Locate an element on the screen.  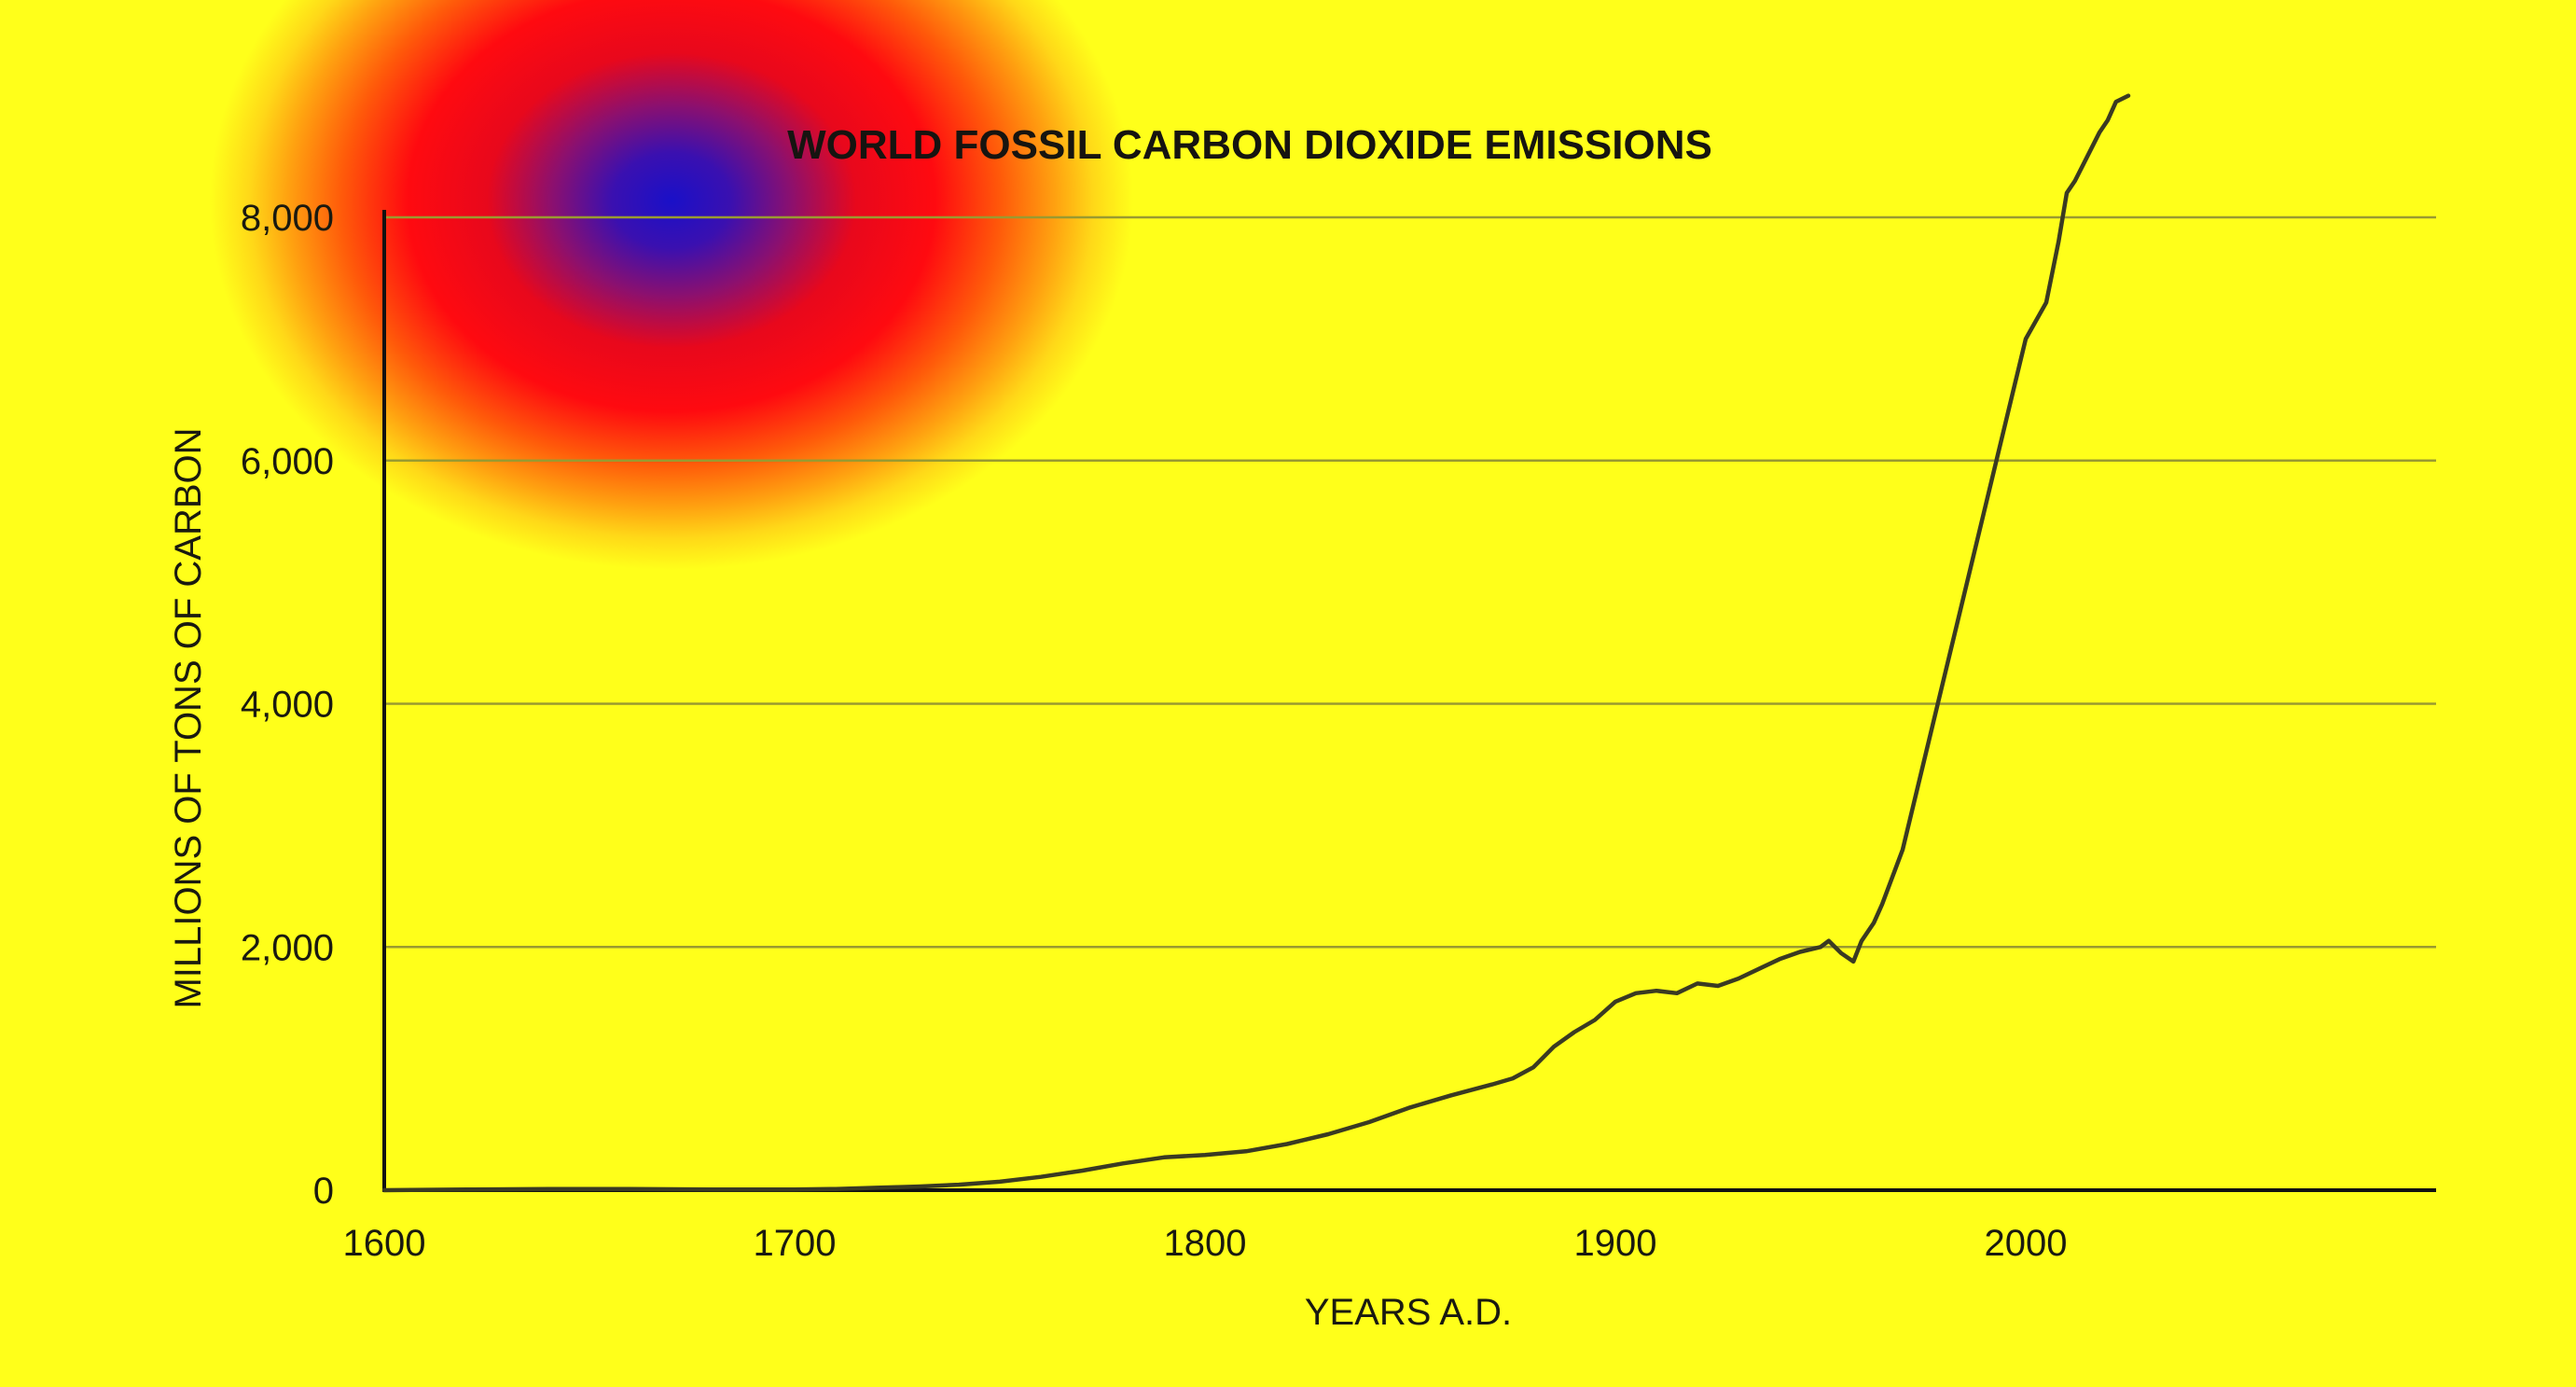
x-tick-label: 1700 is located at coordinates (795, 1243).